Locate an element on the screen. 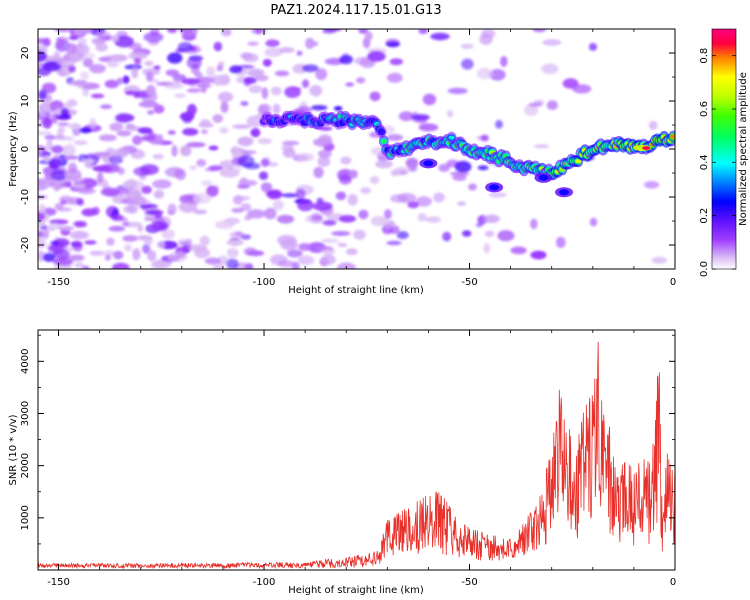  y-tick-label: 10 is located at coordinates (25, 101).